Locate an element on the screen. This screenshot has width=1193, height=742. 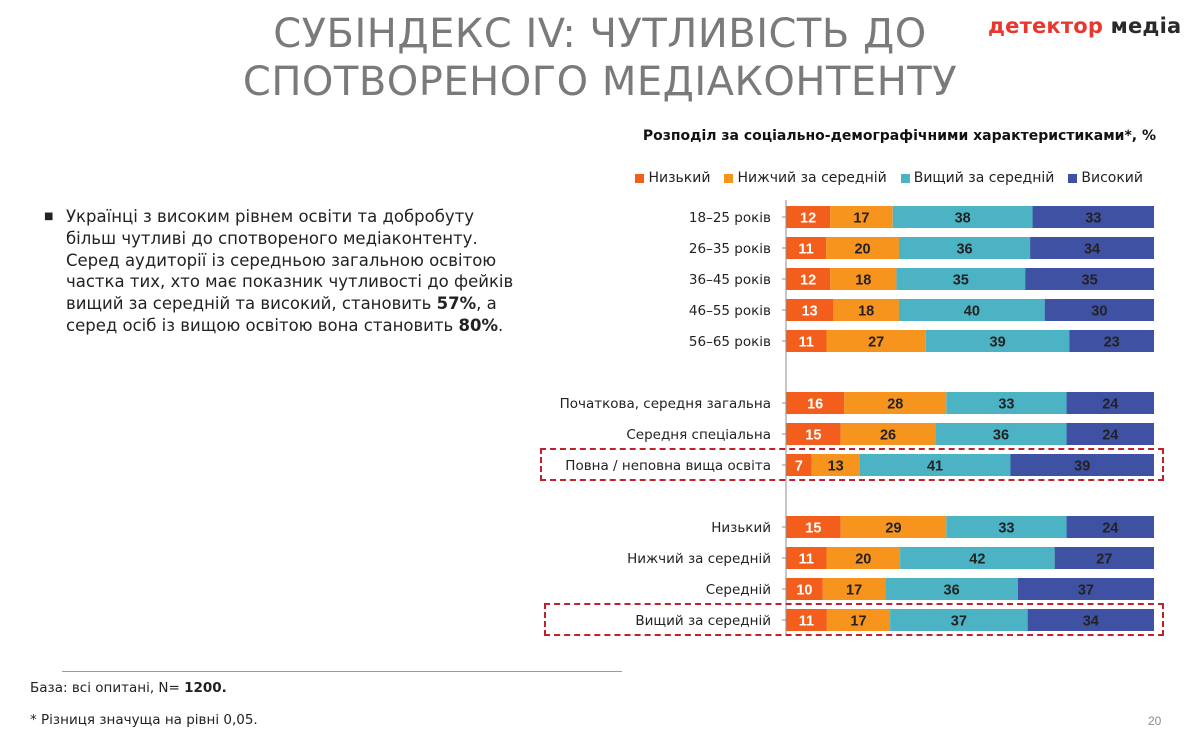
legend-item: Нижчий за середній is located at coordinates (805, 178).